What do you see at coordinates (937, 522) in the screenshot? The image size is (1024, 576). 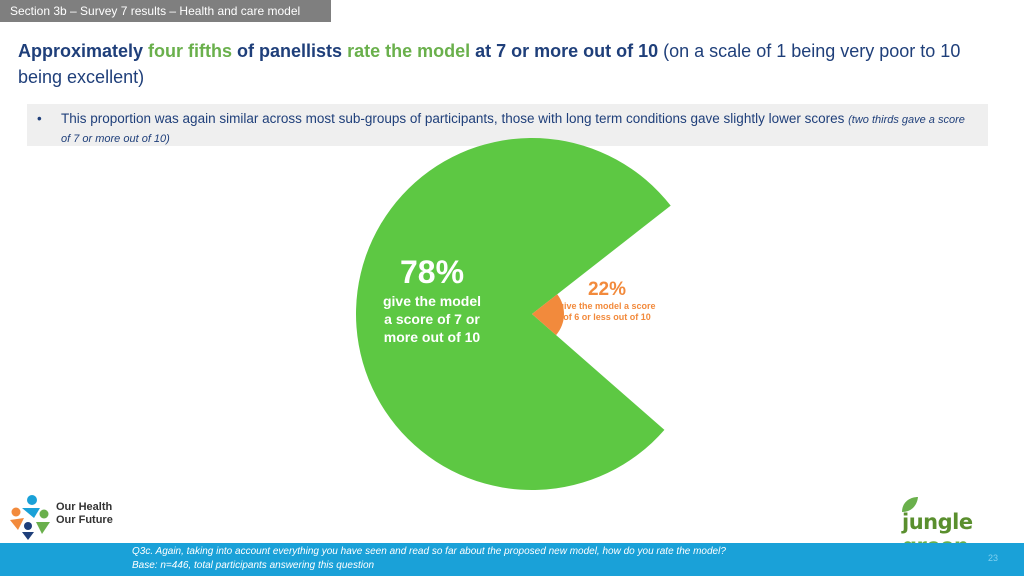 I see `logo-word: jungle` at bounding box center [937, 522].